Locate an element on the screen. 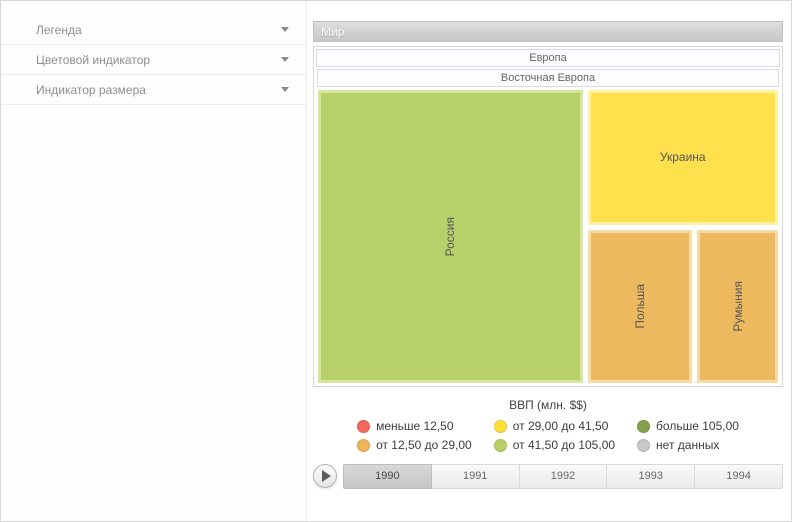 The width and height of the screenshot is (792, 522). legend-column: меньше 12,50 от 12,50 до 29,00 is located at coordinates (414, 435).